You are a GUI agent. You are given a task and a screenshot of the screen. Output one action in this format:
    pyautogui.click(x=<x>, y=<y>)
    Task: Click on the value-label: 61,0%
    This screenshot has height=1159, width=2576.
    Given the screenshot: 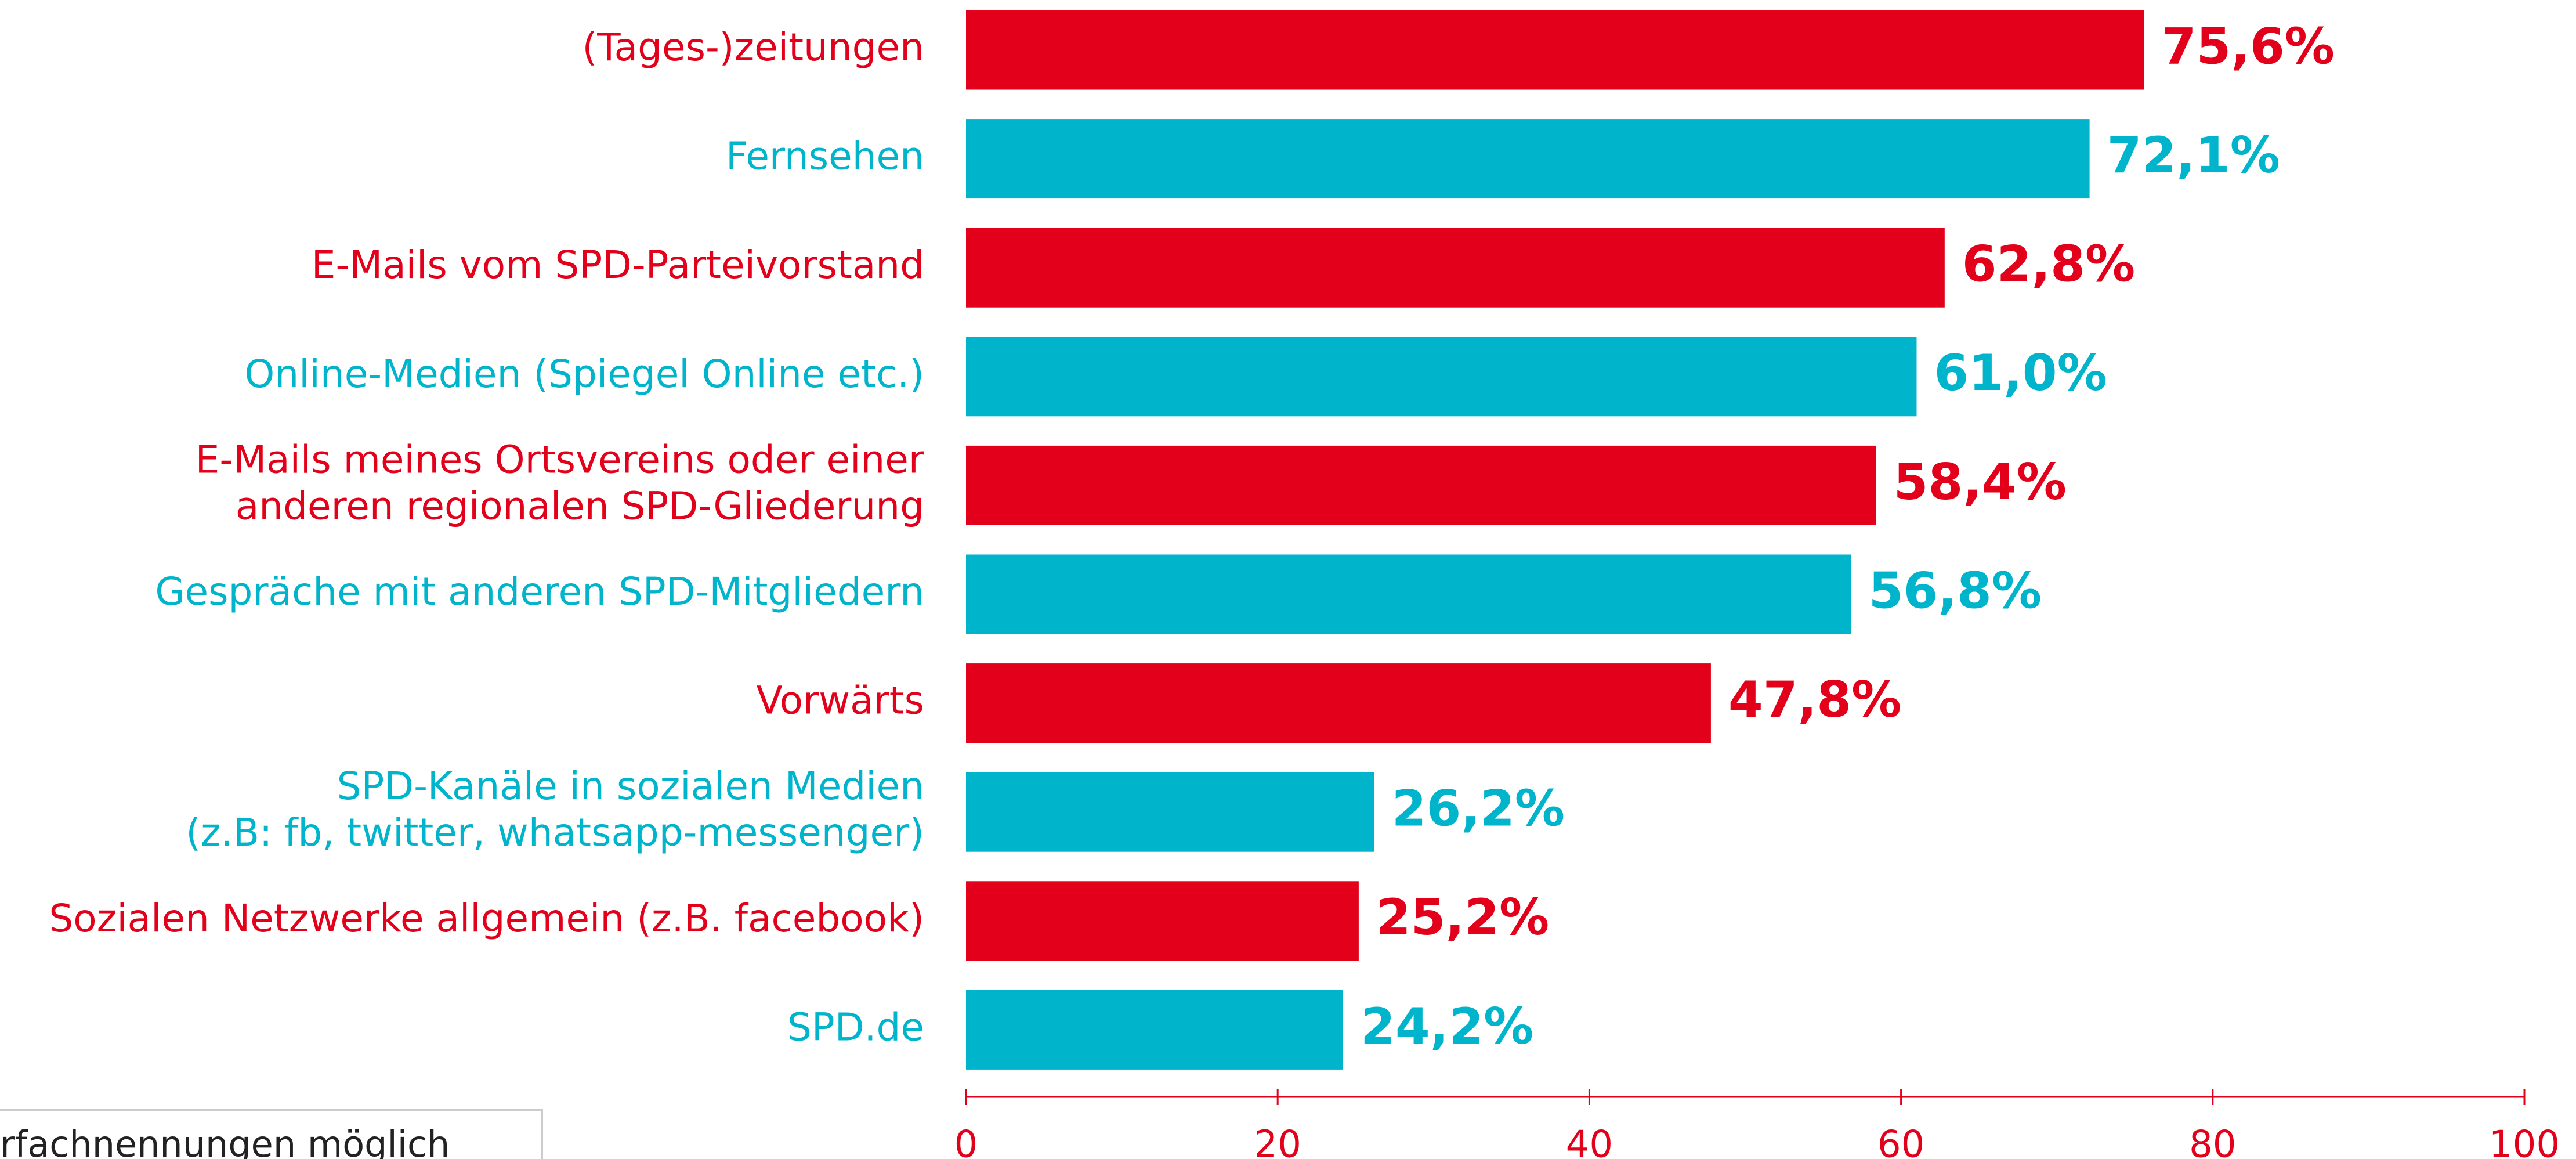 What is the action you would take?
    pyautogui.click(x=2020, y=373)
    